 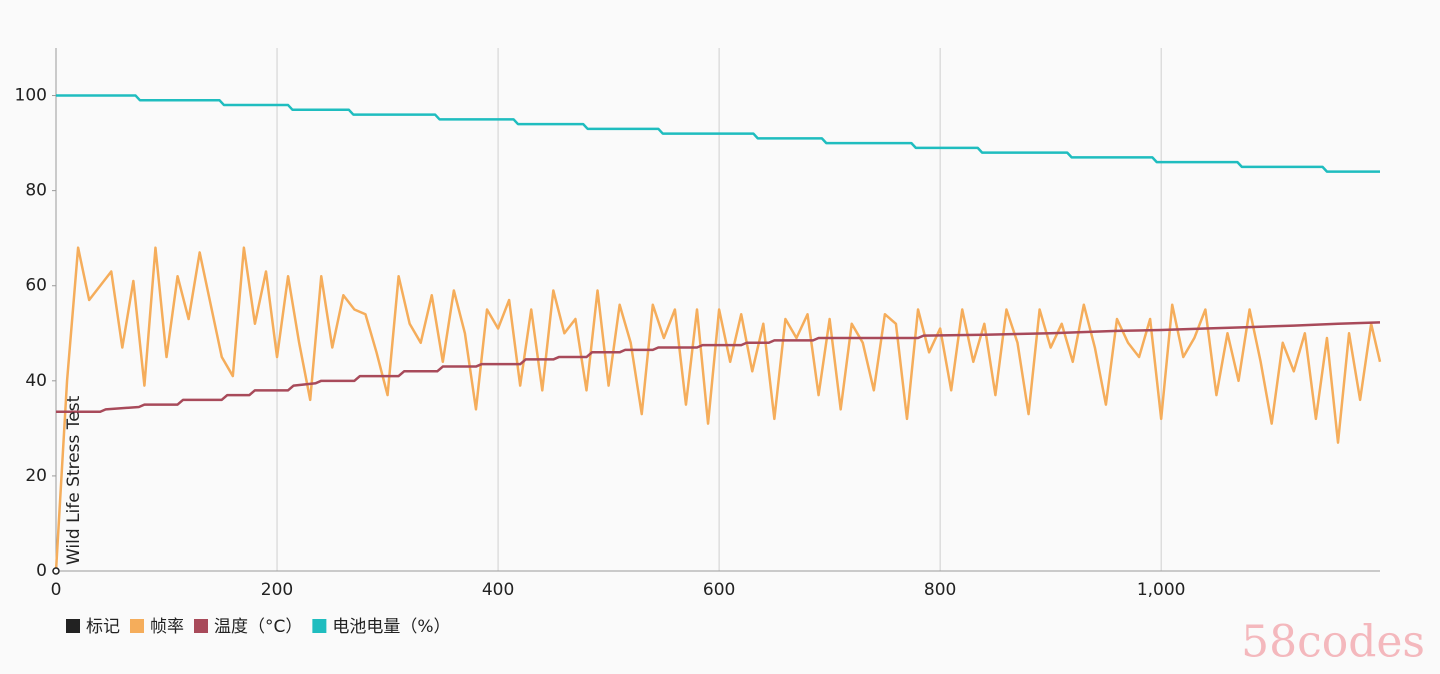 I want to click on legend-label: 温度（°C）, so click(x=258, y=627).